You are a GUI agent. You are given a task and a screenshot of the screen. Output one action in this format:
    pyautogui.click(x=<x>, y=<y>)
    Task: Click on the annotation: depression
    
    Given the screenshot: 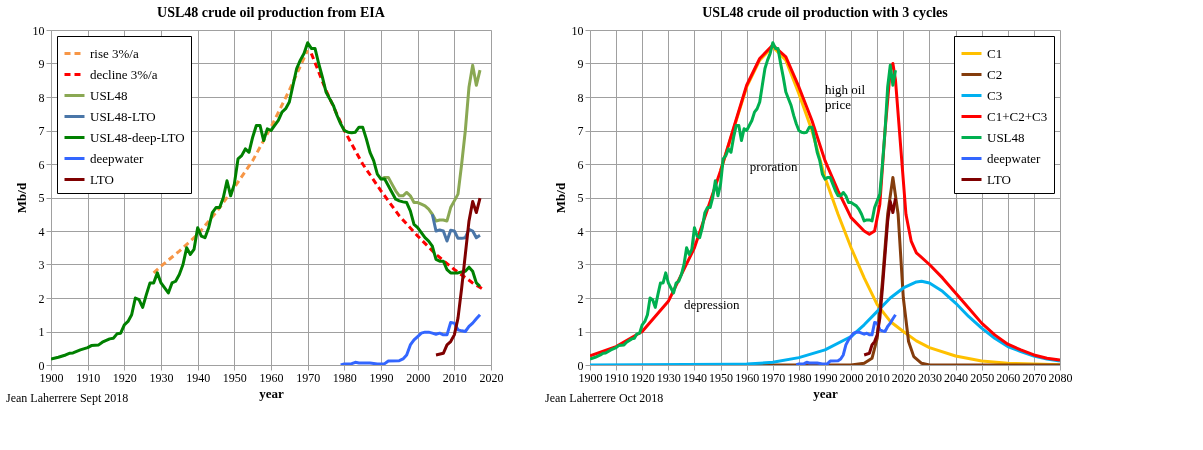 What is the action you would take?
    pyautogui.click(x=712, y=304)
    